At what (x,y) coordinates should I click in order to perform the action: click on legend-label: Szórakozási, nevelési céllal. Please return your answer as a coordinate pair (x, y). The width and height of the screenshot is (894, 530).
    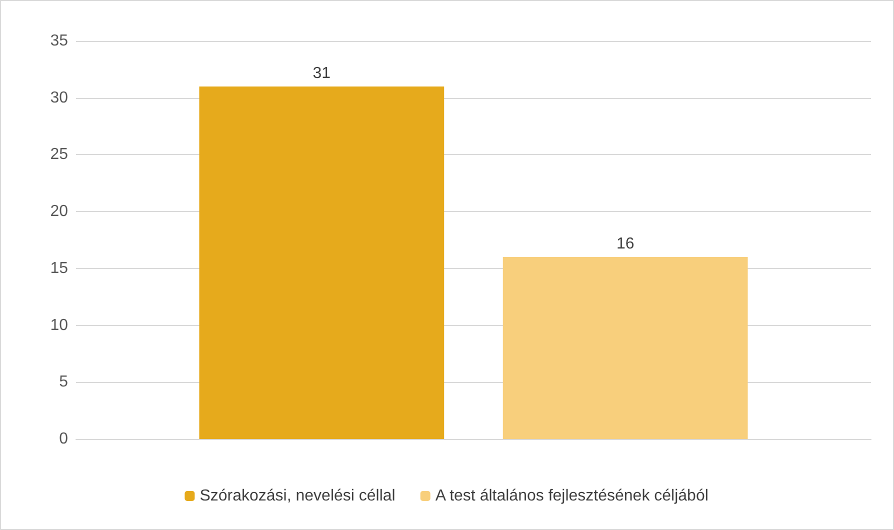
    Looking at the image, I should click on (298, 496).